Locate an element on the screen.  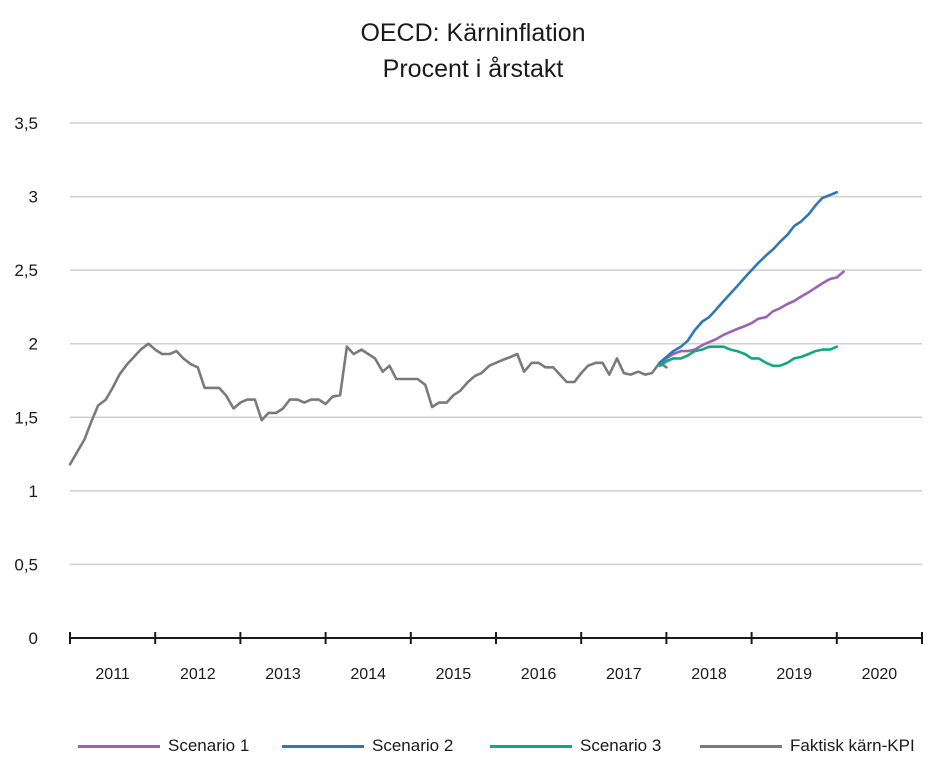
y-tick-label: 3,5 is located at coordinates (26, 123).